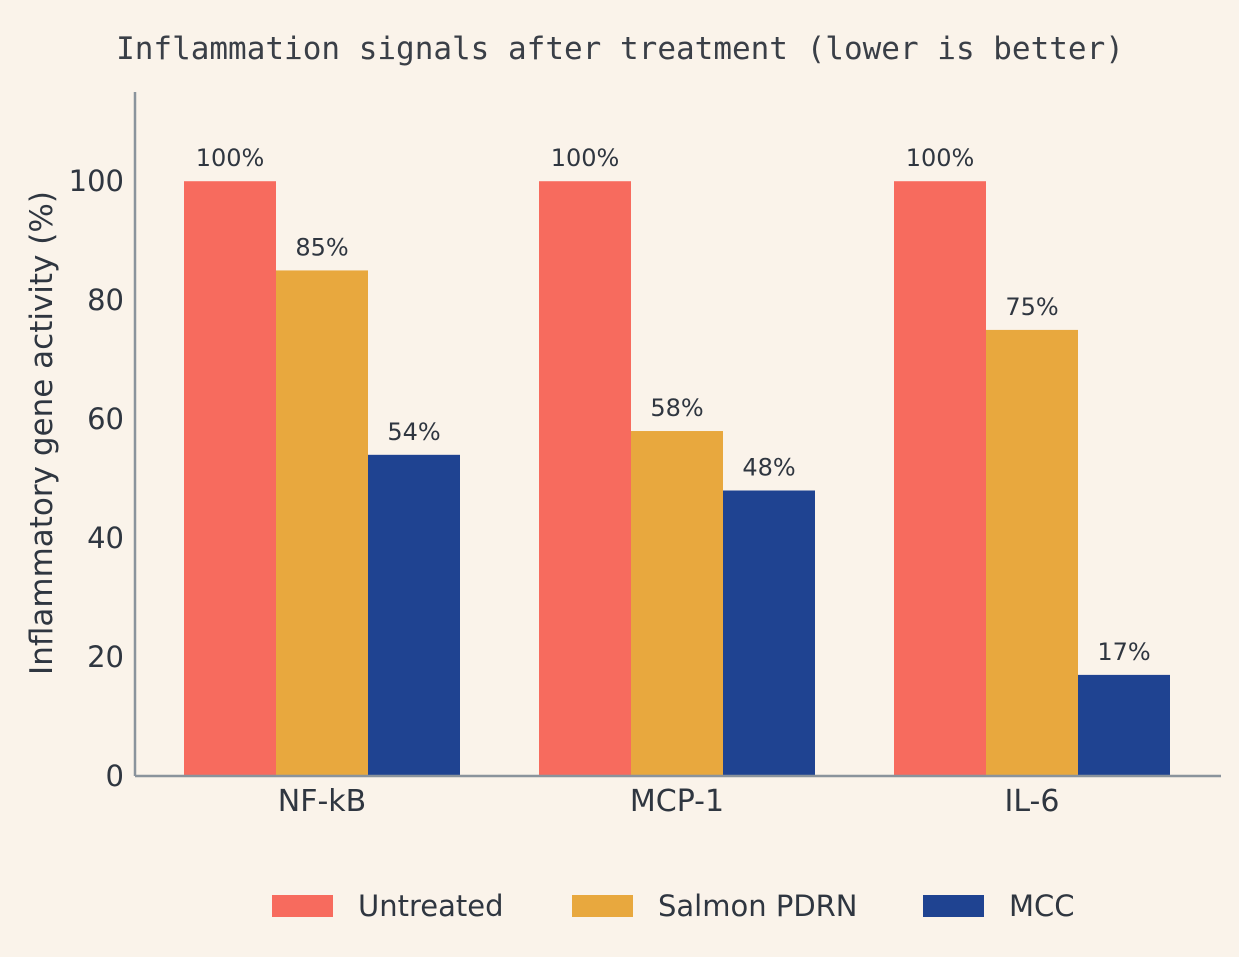 This screenshot has width=1239, height=957. Describe the element at coordinates (321, 247) in the screenshot. I see `data-label: 85%` at that location.